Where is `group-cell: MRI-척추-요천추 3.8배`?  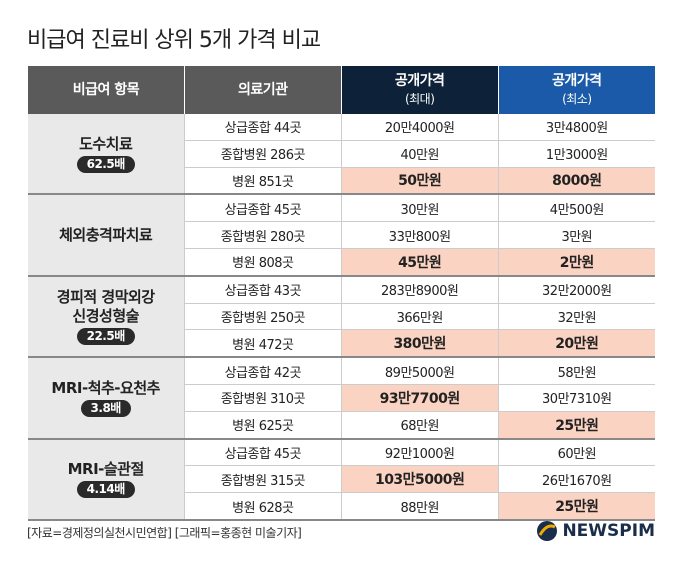
group-cell: MRI-척추-요천추 3.8배 is located at coordinates (106, 398).